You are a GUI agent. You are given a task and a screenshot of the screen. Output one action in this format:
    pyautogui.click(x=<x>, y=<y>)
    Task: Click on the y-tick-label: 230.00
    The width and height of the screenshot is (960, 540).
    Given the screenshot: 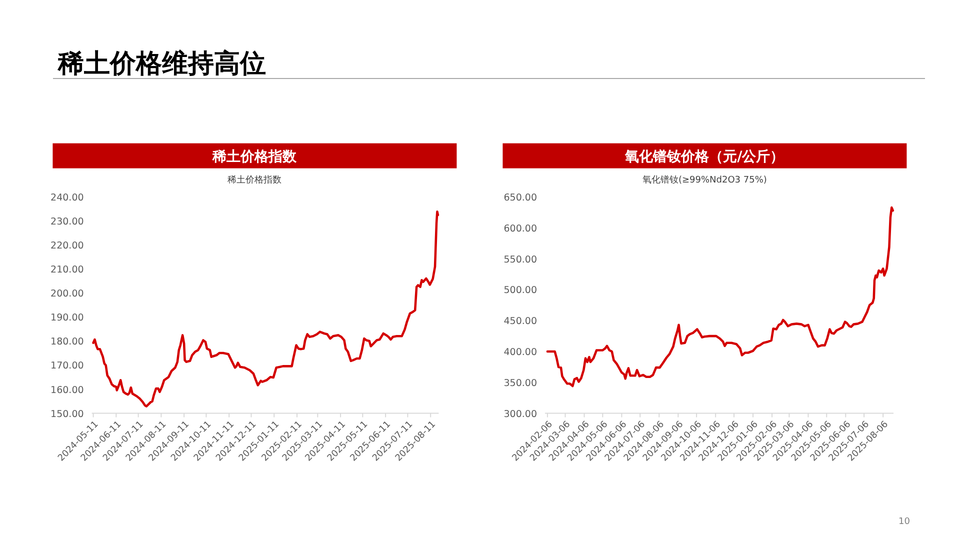 What is the action you would take?
    pyautogui.click(x=67, y=222)
    